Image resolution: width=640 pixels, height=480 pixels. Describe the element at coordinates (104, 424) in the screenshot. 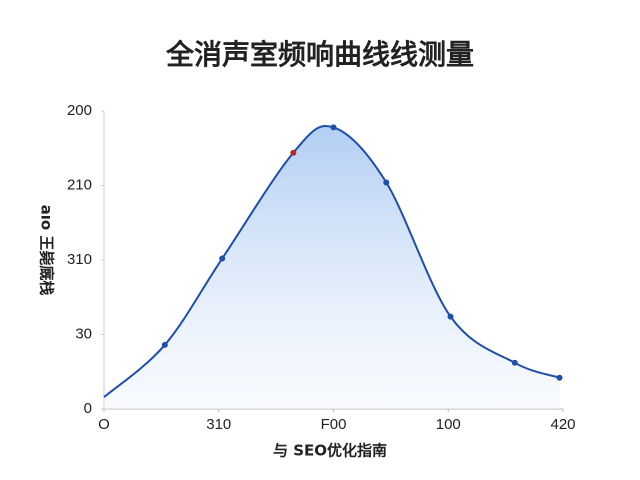

I see `x-tick-label: O` at that location.